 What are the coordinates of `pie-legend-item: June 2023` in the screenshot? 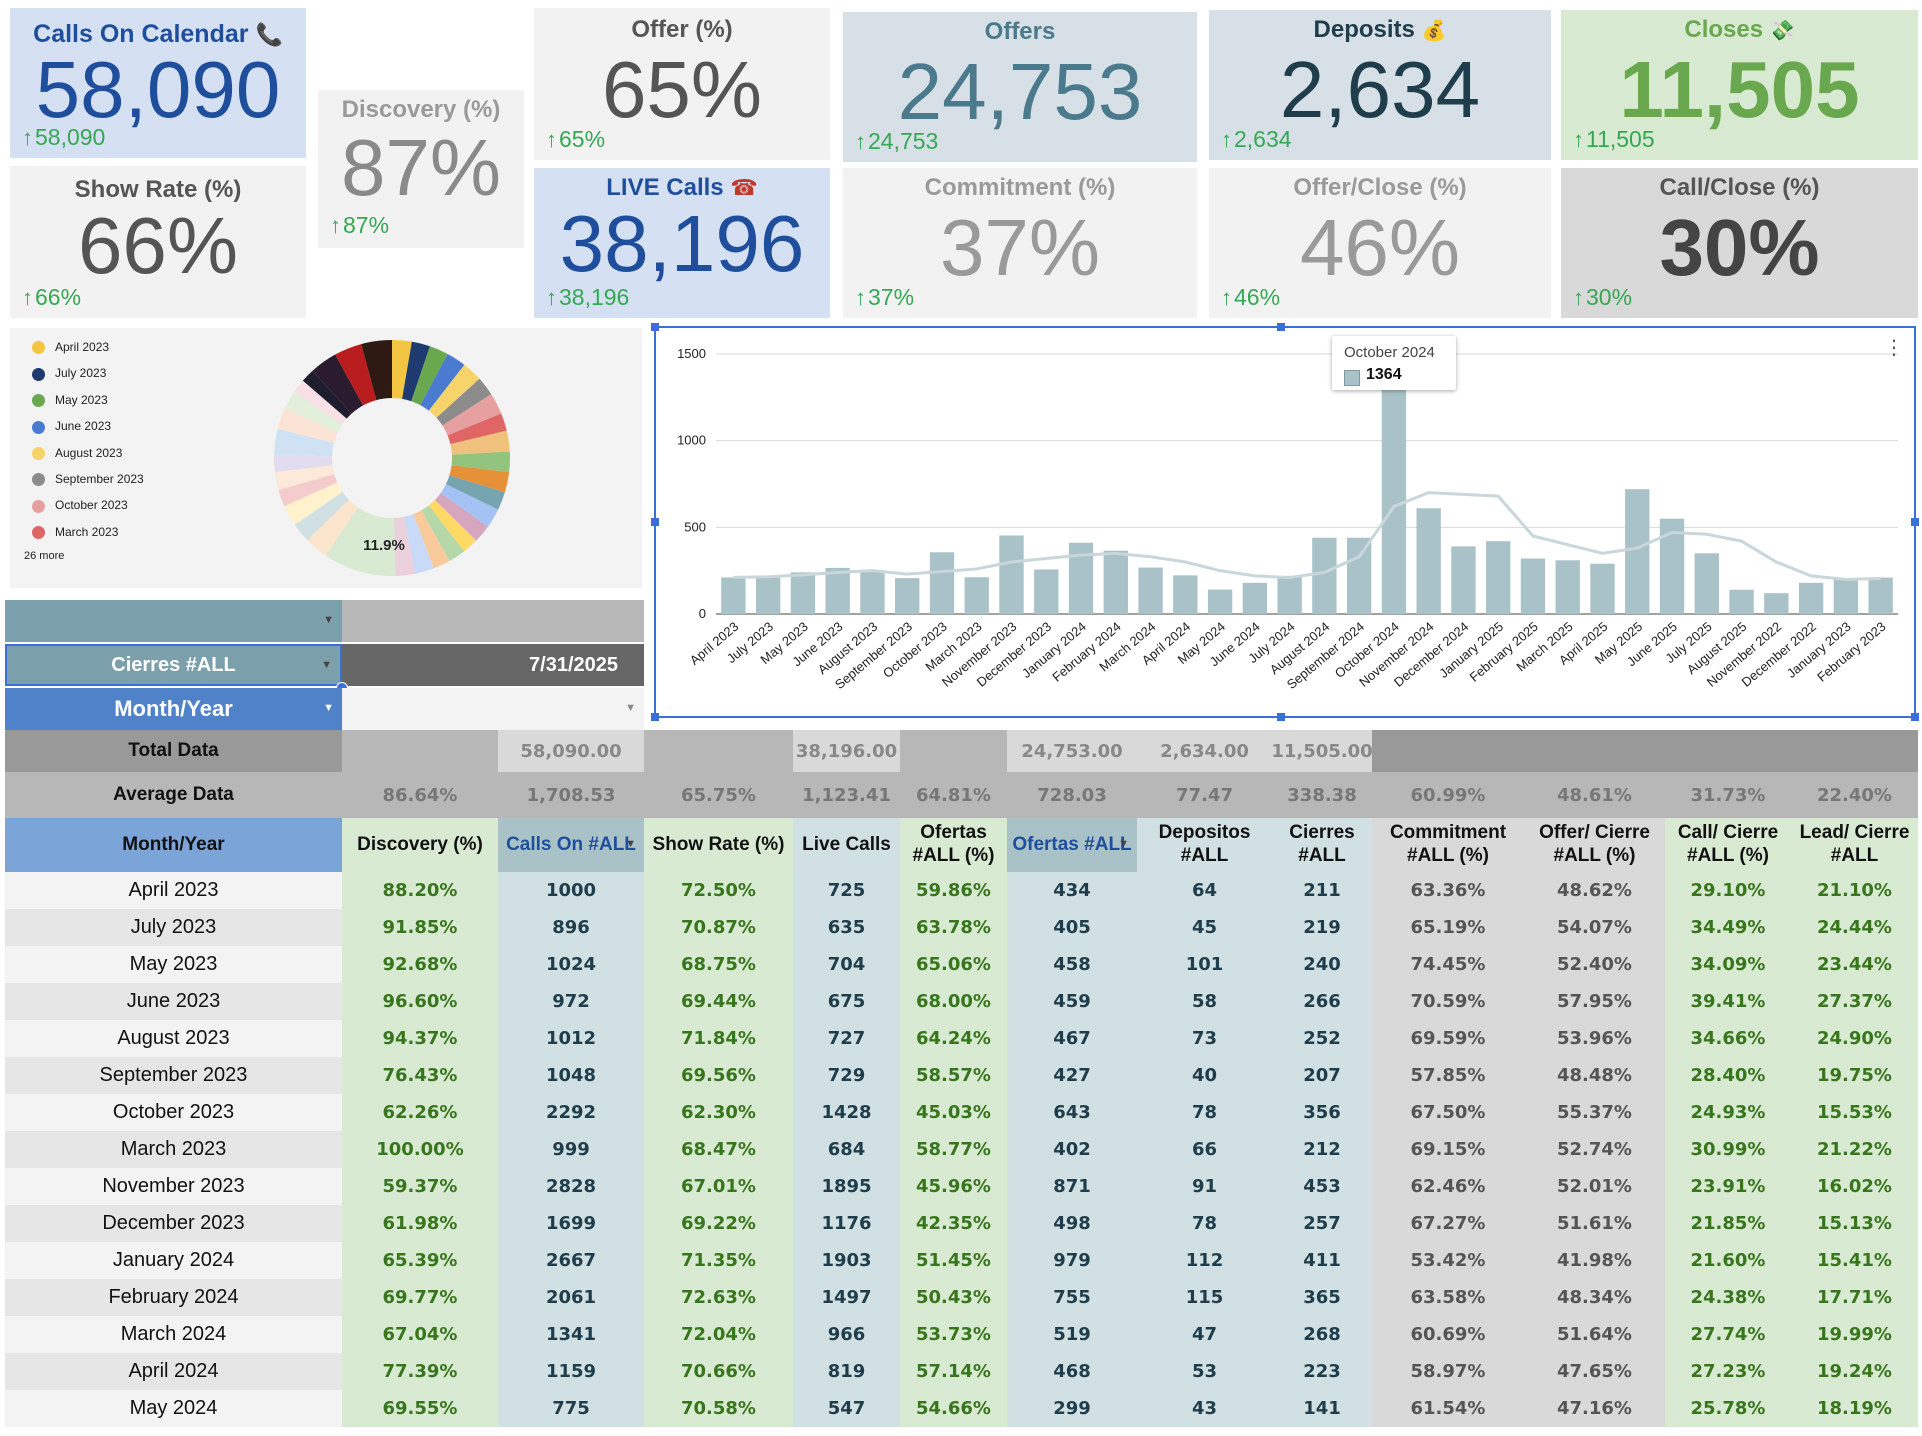 It's located at (71, 426).